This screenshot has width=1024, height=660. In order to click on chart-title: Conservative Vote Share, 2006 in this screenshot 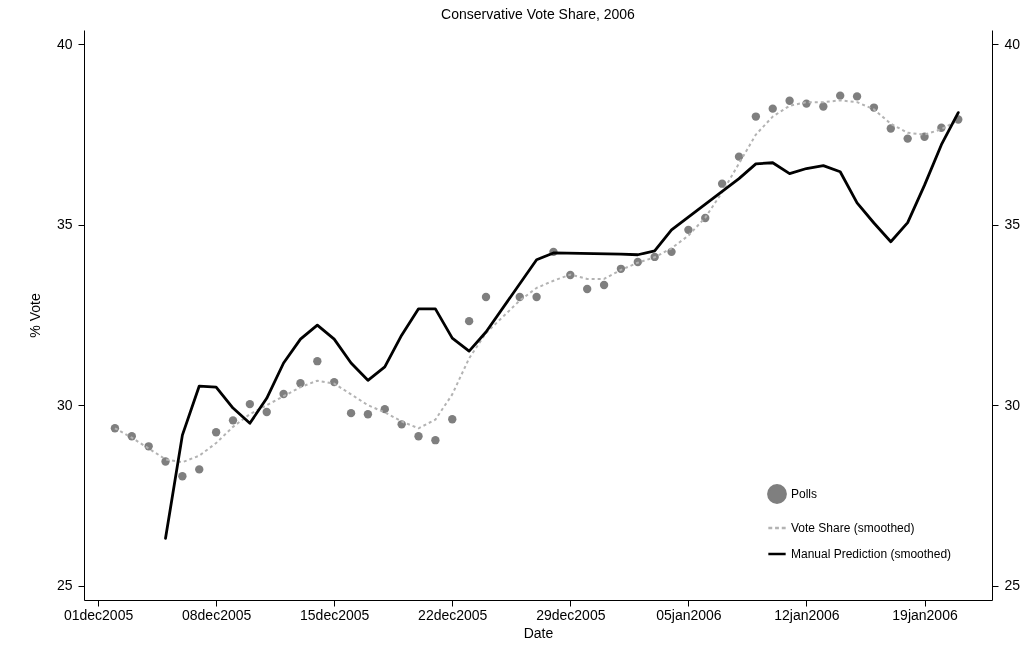, I will do `click(538, 14)`.